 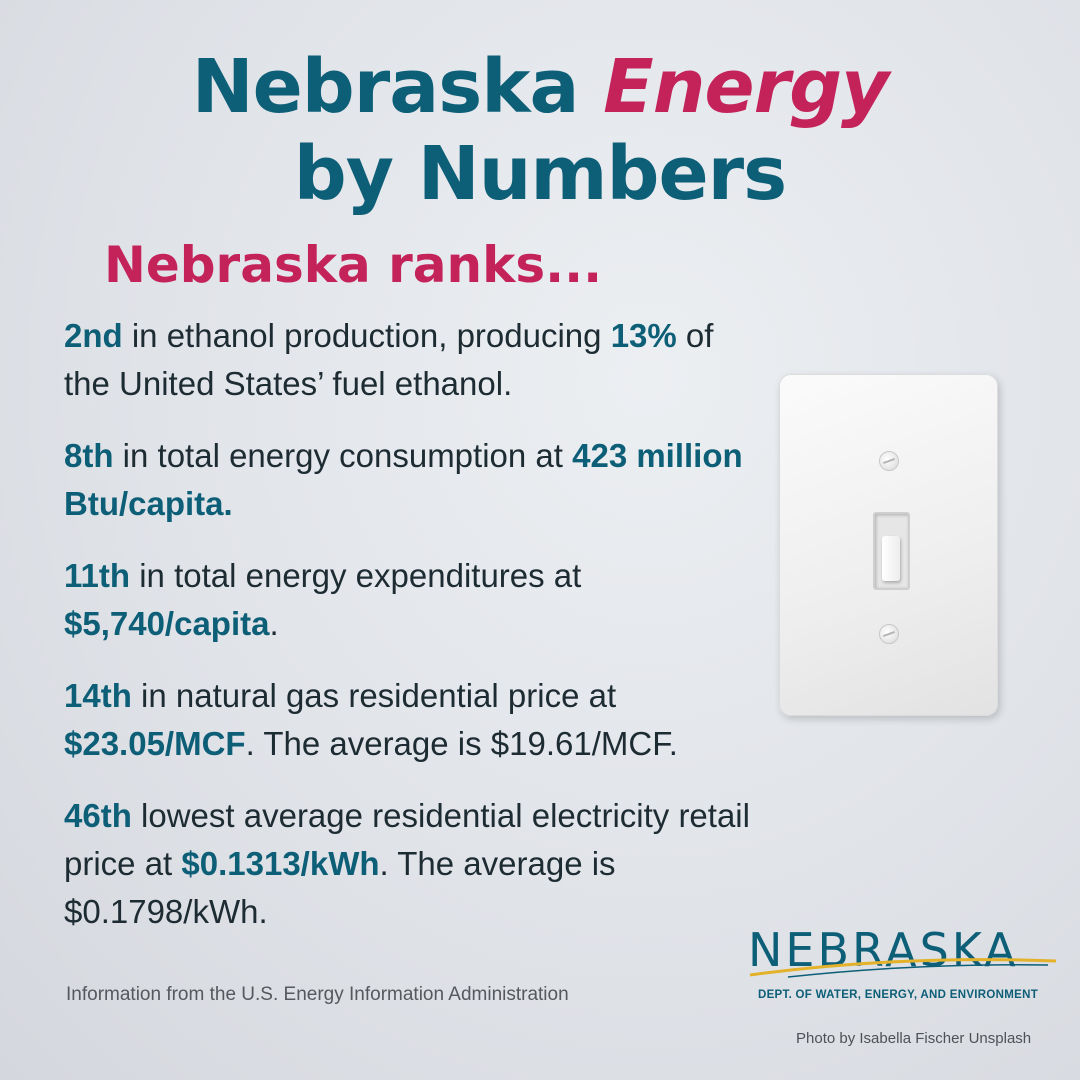 I want to click on stat-rank: 11th, so click(x=97, y=575).